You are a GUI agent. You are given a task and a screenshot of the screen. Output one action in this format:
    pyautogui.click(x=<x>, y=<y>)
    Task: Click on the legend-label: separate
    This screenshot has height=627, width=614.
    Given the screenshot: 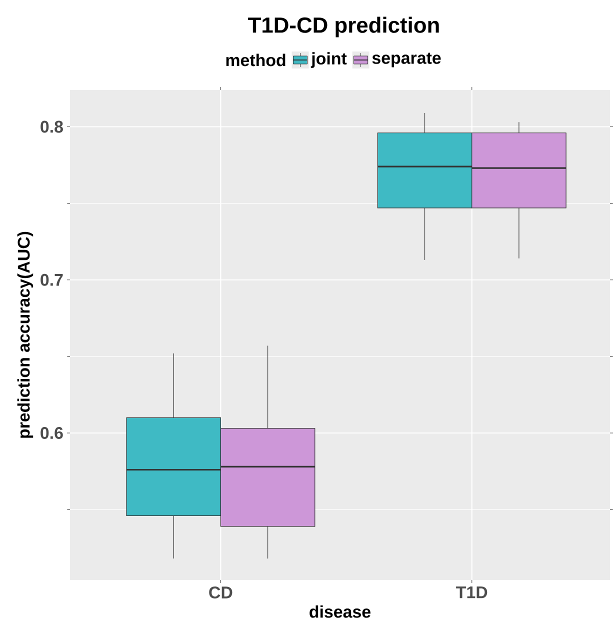 What is the action you would take?
    pyautogui.click(x=406, y=60)
    